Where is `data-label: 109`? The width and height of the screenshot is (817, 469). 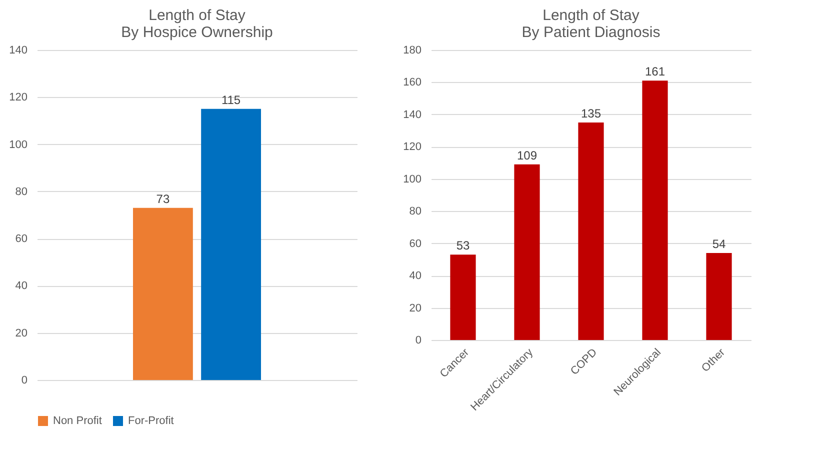 data-label: 109 is located at coordinates (527, 155).